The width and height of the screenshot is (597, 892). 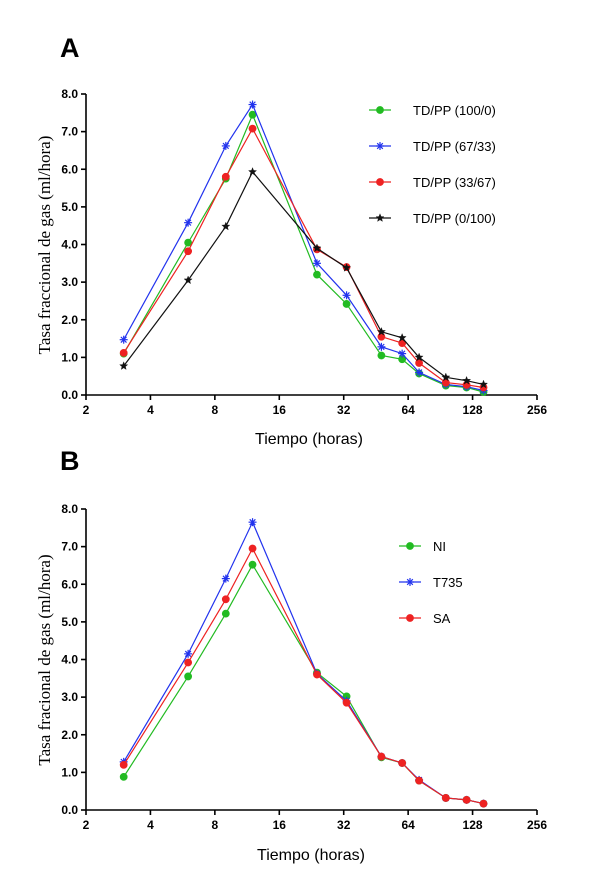 I want to click on legend-entry: T735, so click(x=431, y=582).